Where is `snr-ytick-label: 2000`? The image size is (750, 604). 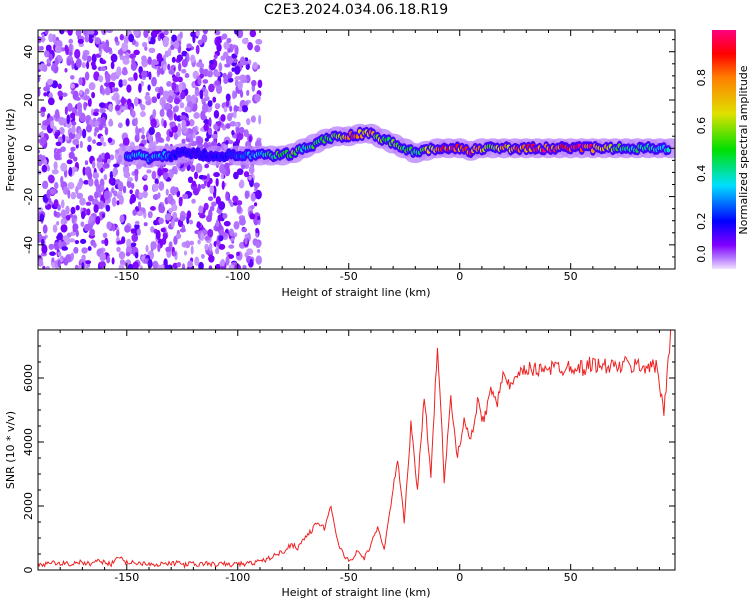 snr-ytick-label: 2000 is located at coordinates (28, 506).